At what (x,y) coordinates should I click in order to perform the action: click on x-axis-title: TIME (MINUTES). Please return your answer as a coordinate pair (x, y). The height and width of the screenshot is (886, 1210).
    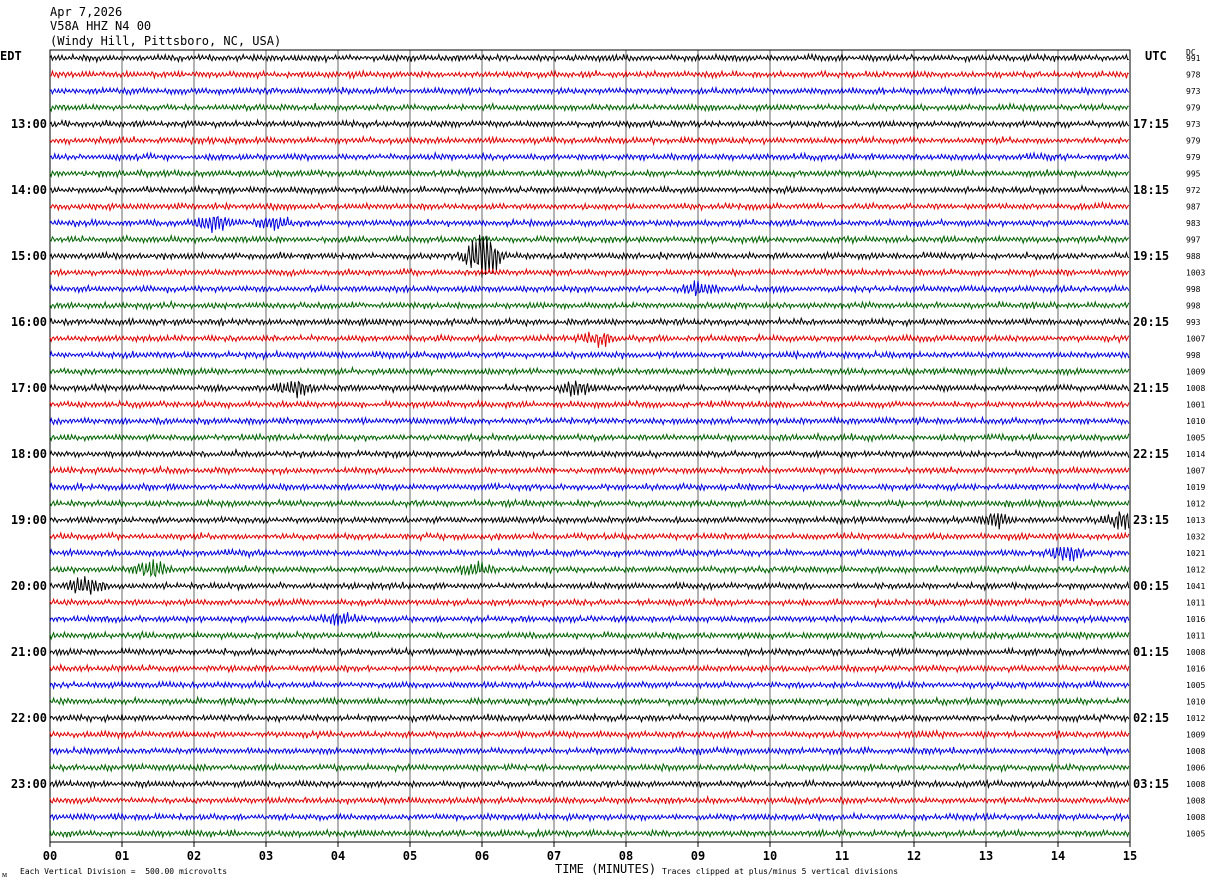
    Looking at the image, I should click on (606, 869).